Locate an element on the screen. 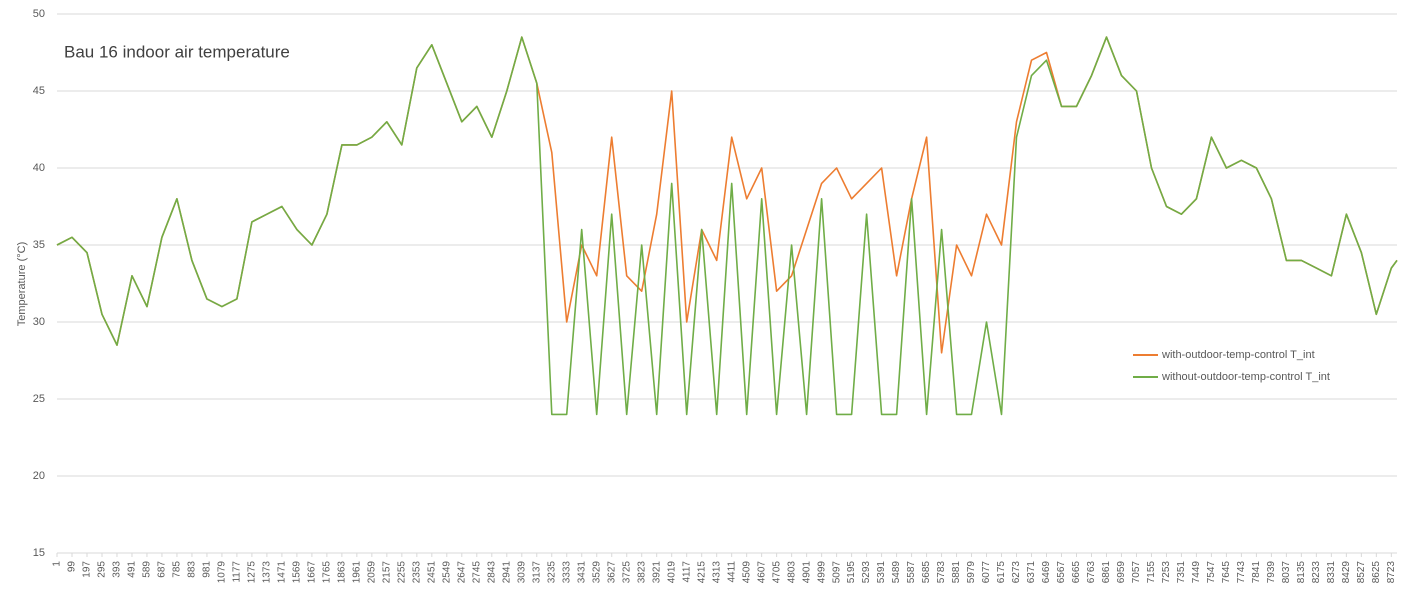 The width and height of the screenshot is (1405, 600). y-tick-label: 45 is located at coordinates (39, 91).